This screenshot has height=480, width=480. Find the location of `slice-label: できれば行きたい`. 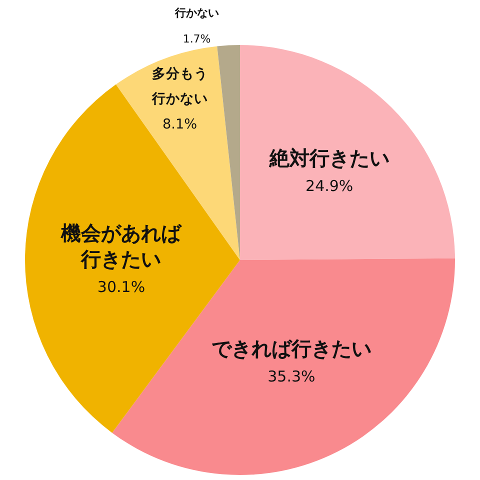

slice-label: できれば行きたい is located at coordinates (291, 348).